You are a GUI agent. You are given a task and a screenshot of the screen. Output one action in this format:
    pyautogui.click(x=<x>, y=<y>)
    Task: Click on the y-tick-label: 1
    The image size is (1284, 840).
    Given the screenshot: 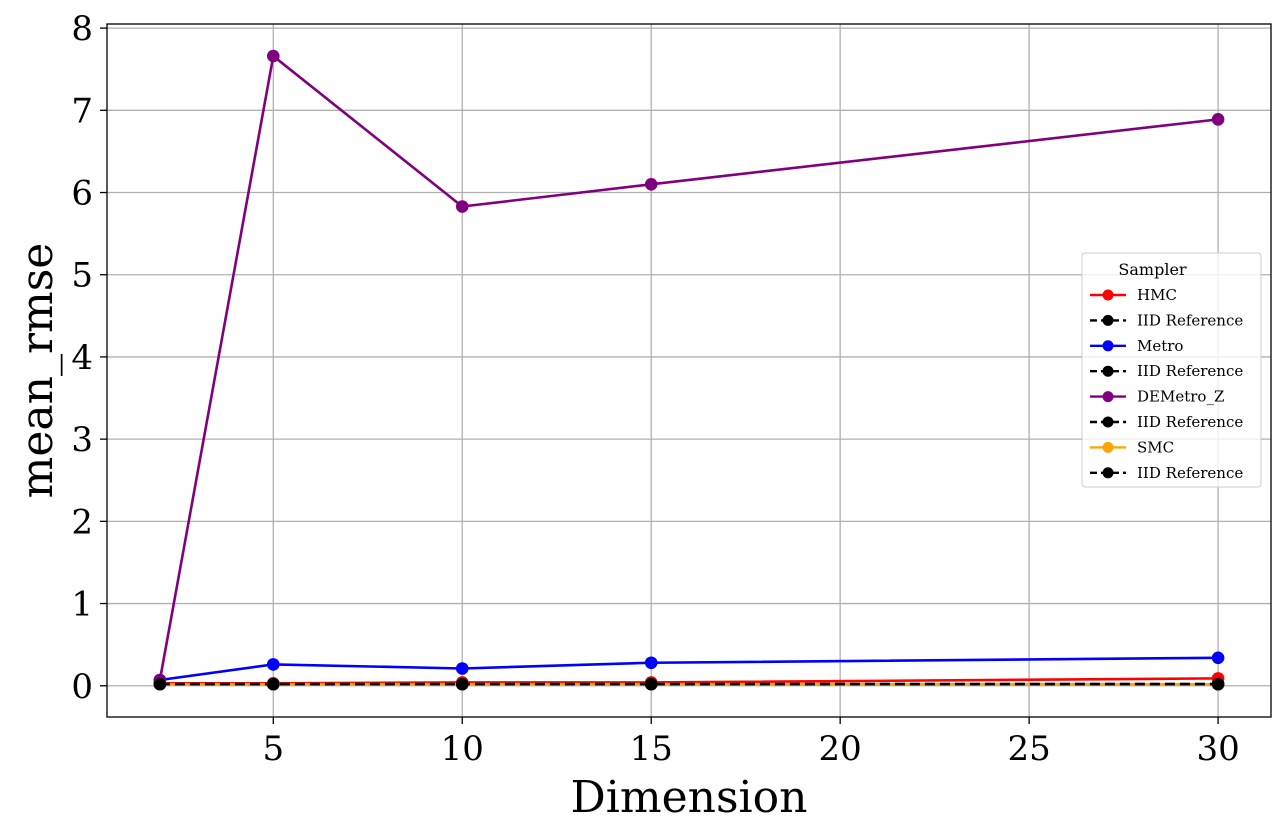 What is the action you would take?
    pyautogui.click(x=82, y=605)
    